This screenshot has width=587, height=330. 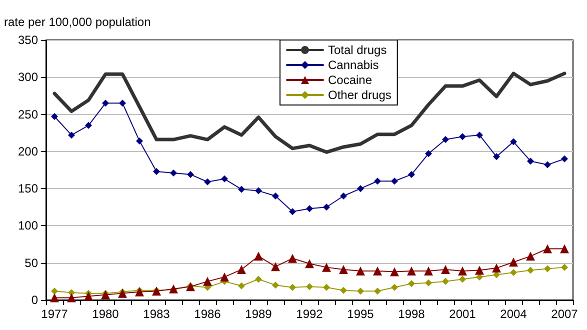 What do you see at coordinates (28, 151) in the screenshot?
I see `y-tick-label: 200` at bounding box center [28, 151].